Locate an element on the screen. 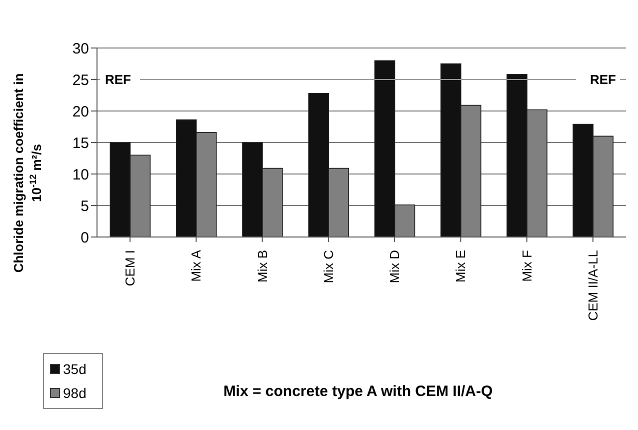 Image resolution: width=638 pixels, height=430 pixels. x-tick-label: CEM I is located at coordinates (130, 268).